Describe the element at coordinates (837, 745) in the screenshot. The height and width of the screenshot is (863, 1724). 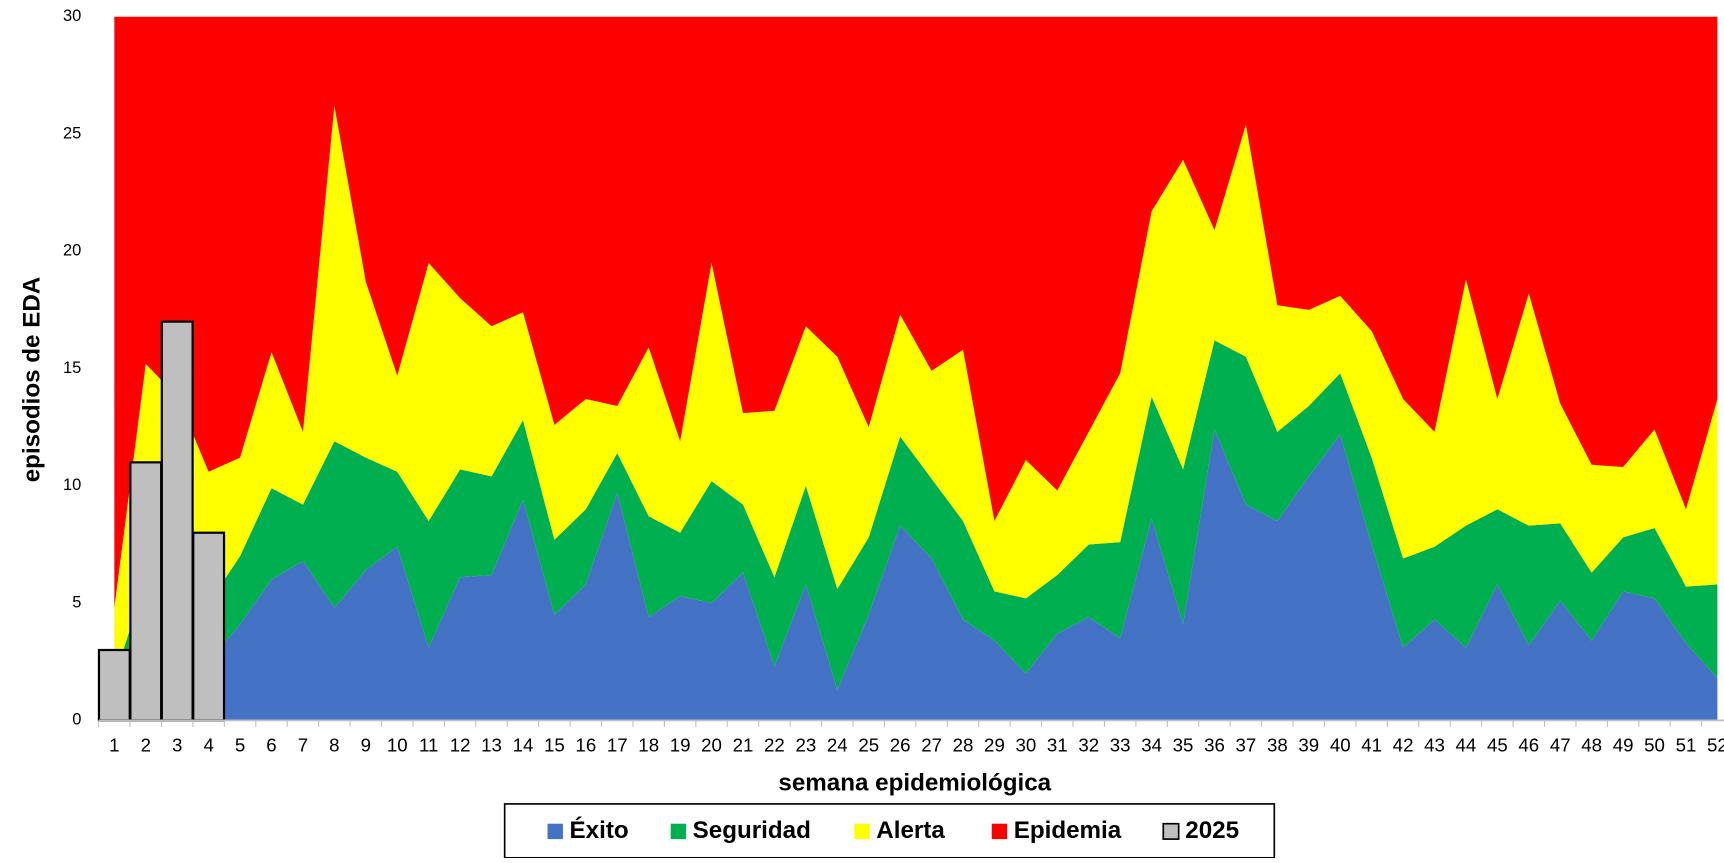
I see `x-tick-label: 24` at that location.